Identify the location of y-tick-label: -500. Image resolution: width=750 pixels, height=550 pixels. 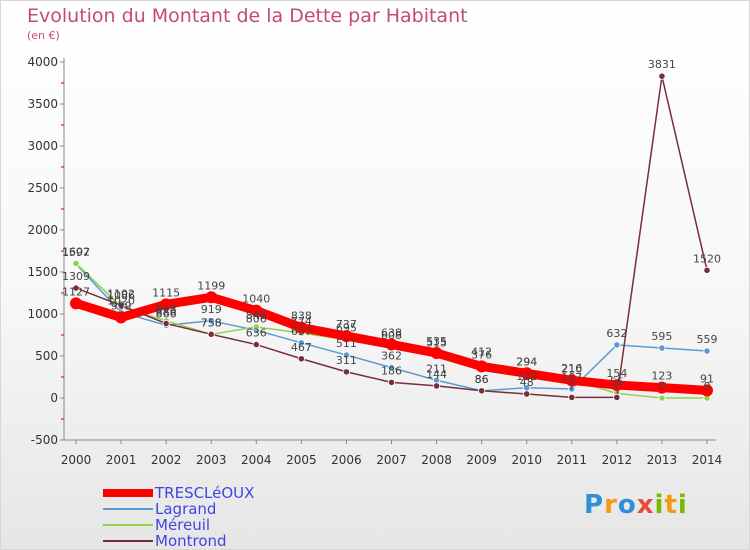
(44, 440).